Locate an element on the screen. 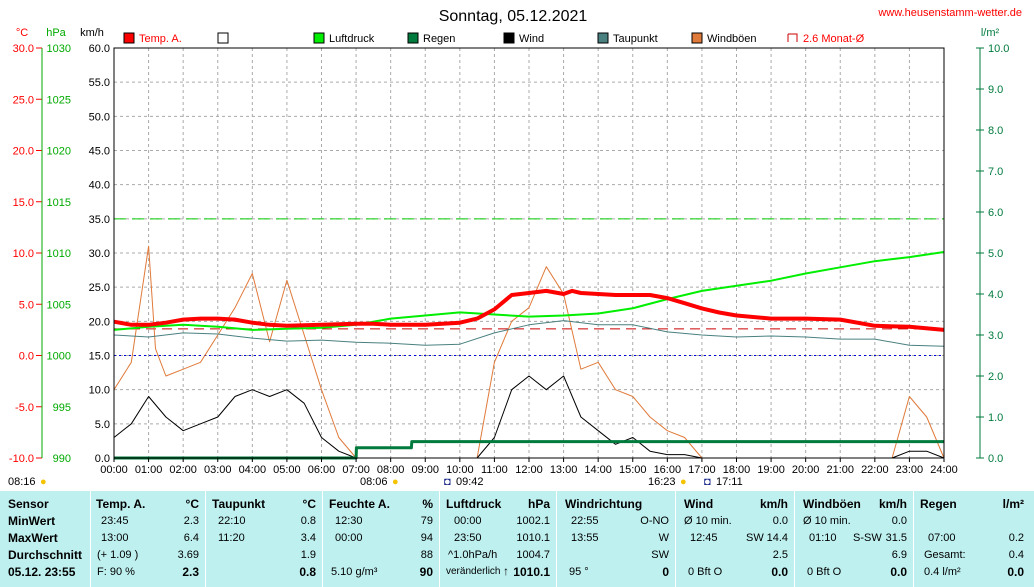 This screenshot has height=587, width=1034. gust-max-time: 01:10 is located at coordinates (823, 538).